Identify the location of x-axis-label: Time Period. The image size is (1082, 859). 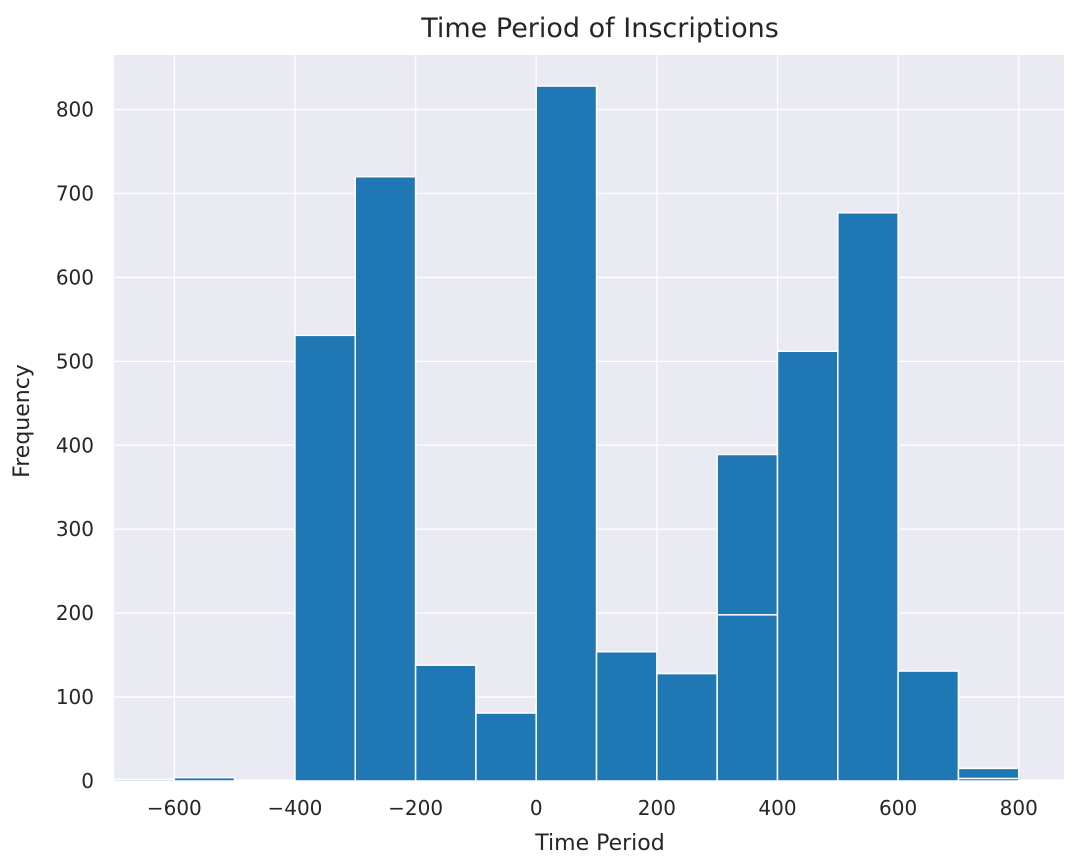
(599, 843).